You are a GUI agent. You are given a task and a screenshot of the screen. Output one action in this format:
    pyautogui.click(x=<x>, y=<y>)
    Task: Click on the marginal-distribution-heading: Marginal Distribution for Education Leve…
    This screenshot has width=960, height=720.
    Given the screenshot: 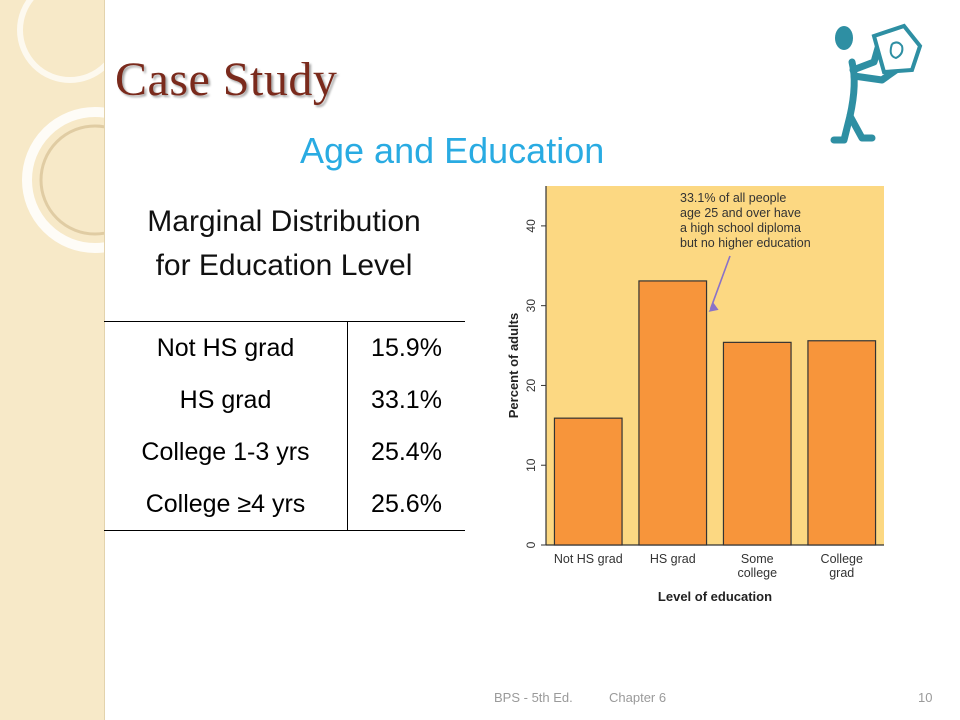 What is the action you would take?
    pyautogui.click(x=284, y=244)
    